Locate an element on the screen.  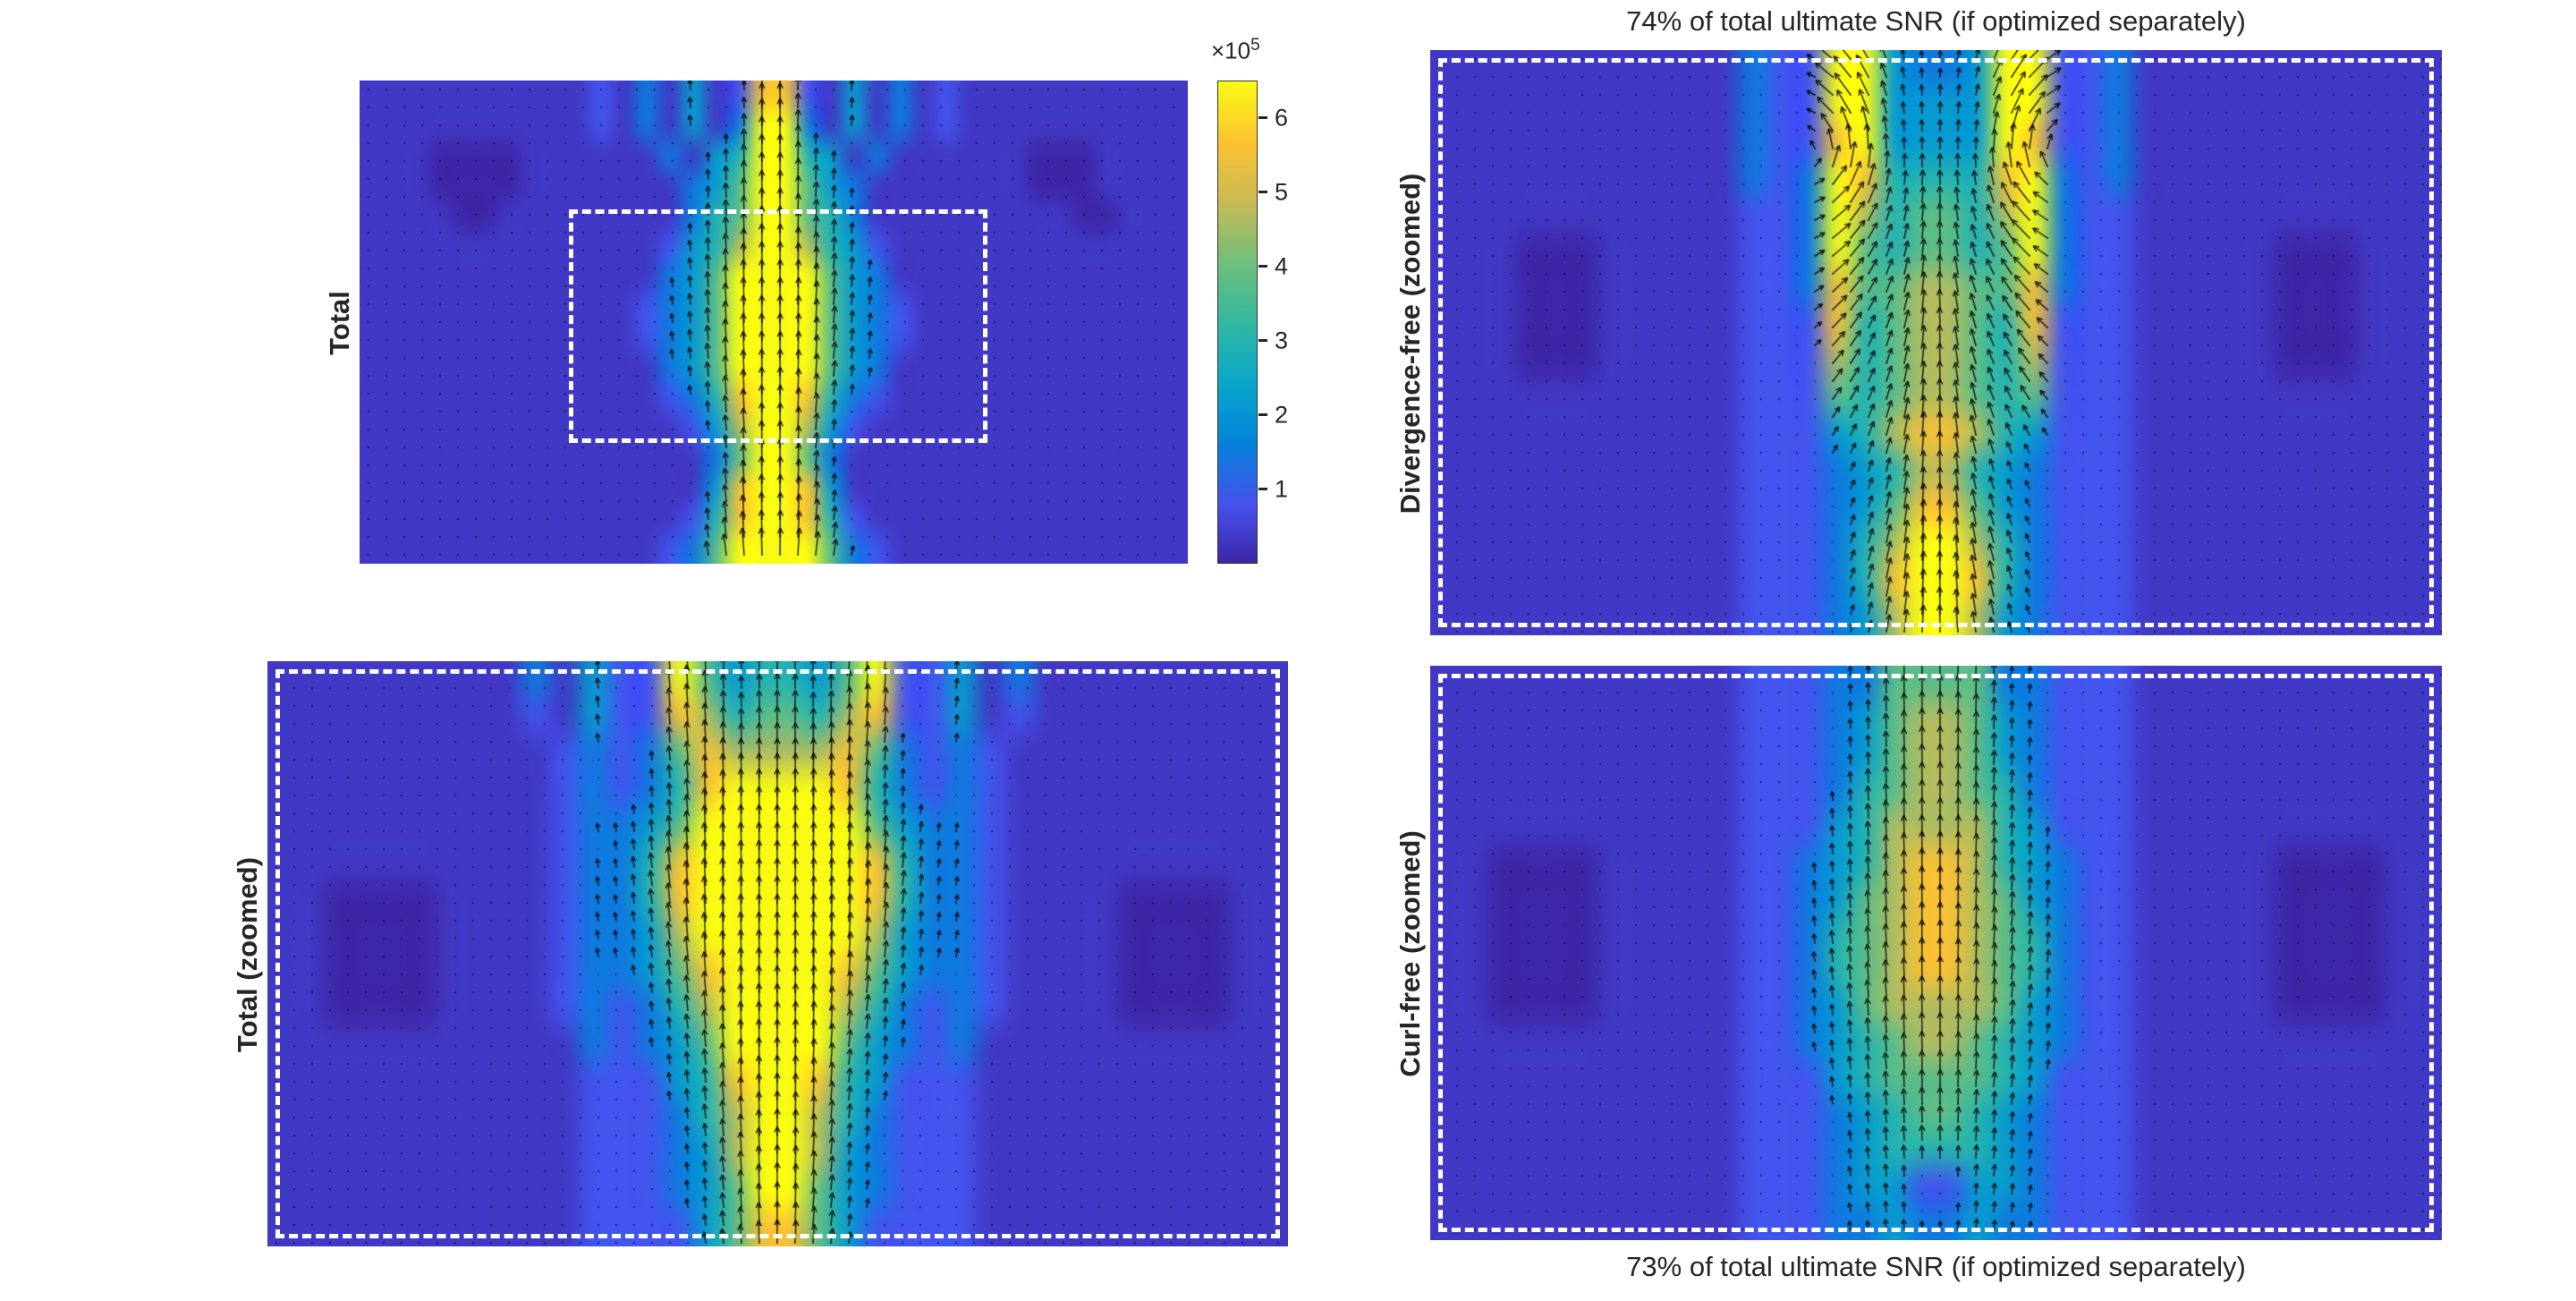
ylabel-divergence-free: Divergence-free (zoomed) is located at coordinates (1410, 343).